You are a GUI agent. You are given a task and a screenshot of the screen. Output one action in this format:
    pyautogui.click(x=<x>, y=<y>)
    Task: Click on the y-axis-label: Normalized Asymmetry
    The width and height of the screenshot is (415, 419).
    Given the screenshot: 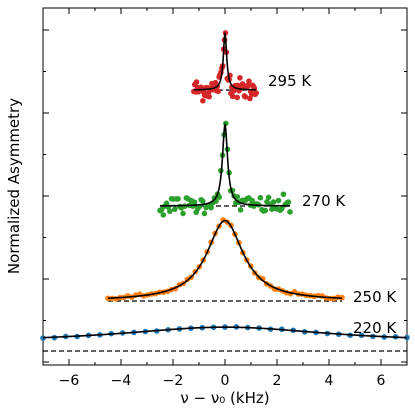 What is the action you would take?
    pyautogui.click(x=14, y=186)
    